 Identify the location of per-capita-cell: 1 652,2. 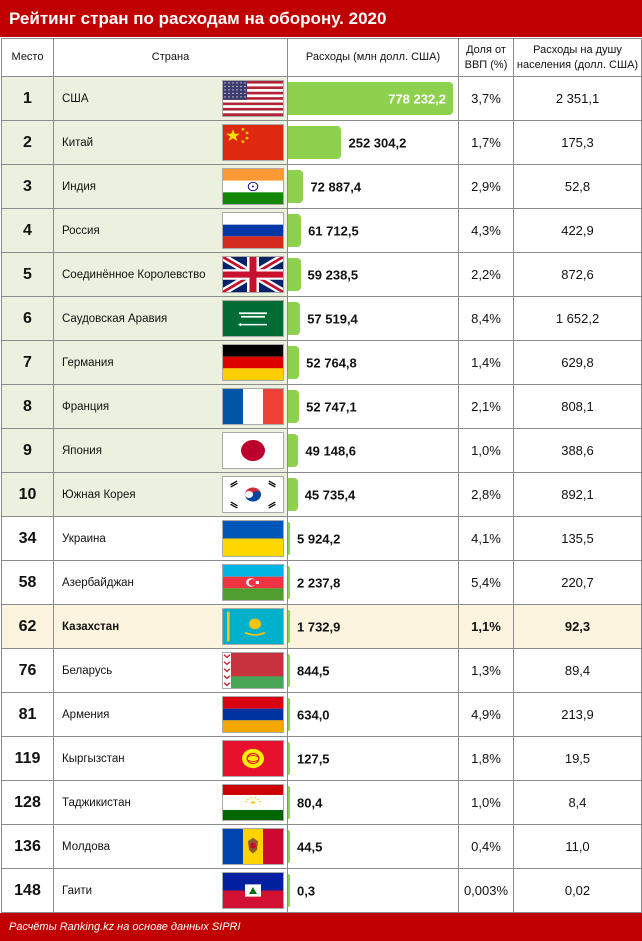
(577, 318).